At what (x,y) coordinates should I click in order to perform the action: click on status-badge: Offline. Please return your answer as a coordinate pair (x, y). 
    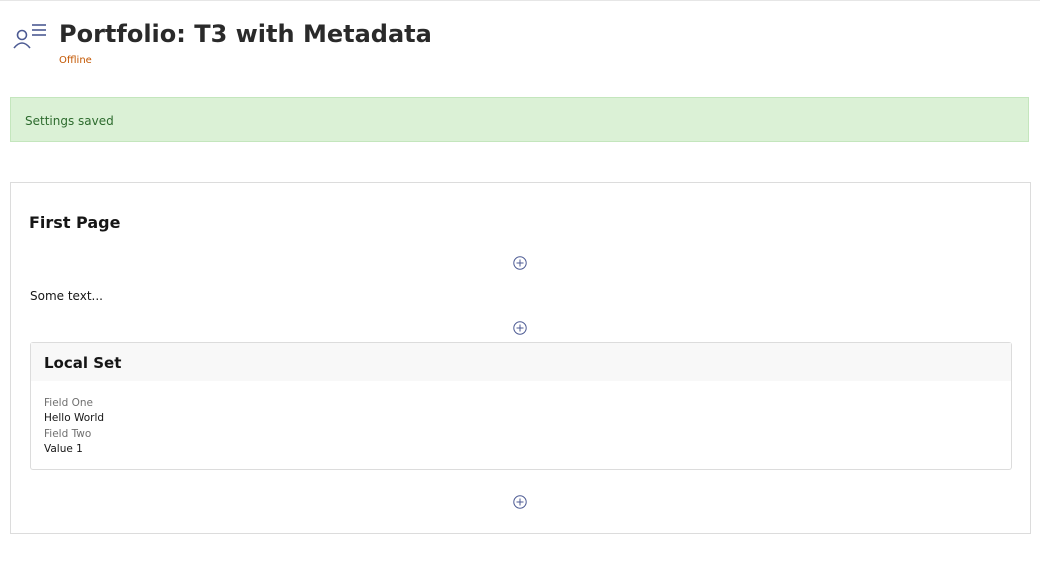
    Looking at the image, I should click on (75, 60).